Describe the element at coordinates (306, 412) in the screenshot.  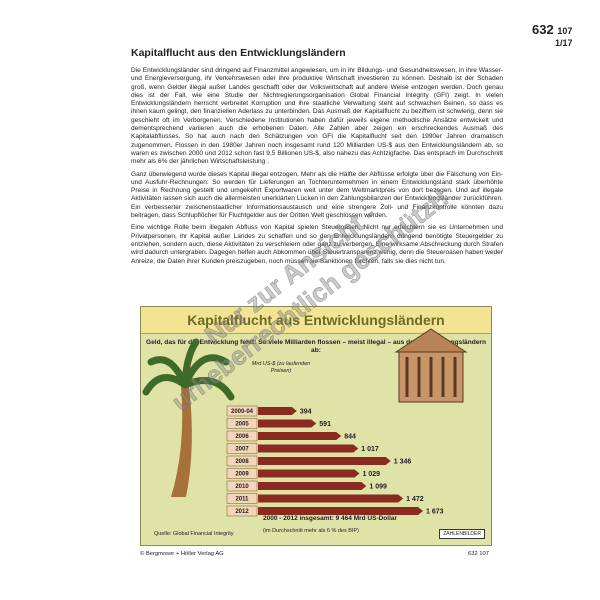
I see `value-label: 394` at that location.